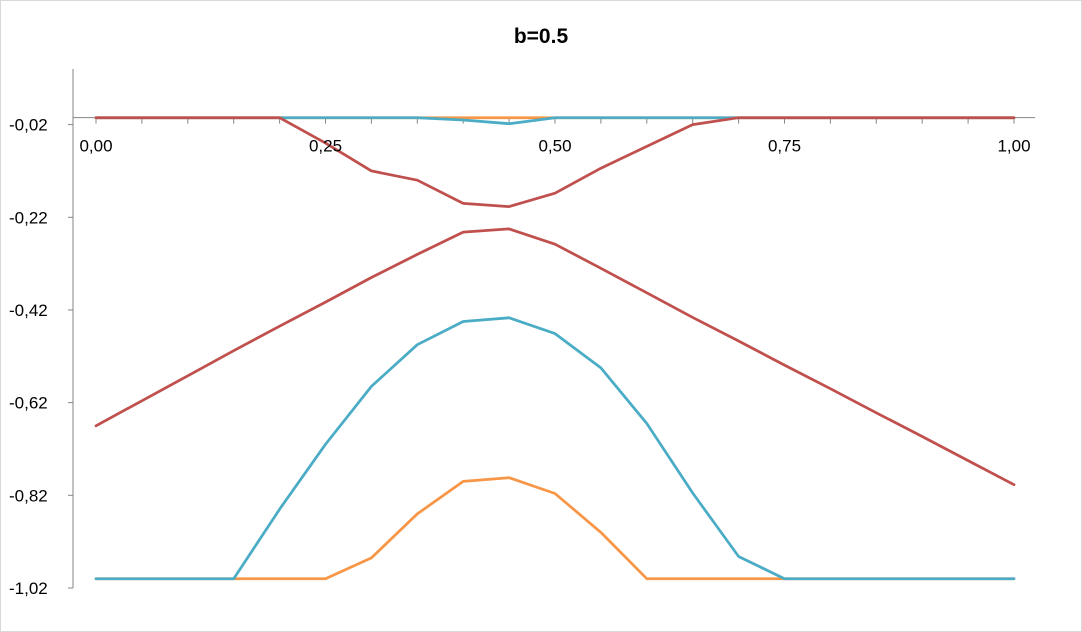 The height and width of the screenshot is (632, 1082). What do you see at coordinates (325, 146) in the screenshot?
I see `x-tick-label: 0,25` at bounding box center [325, 146].